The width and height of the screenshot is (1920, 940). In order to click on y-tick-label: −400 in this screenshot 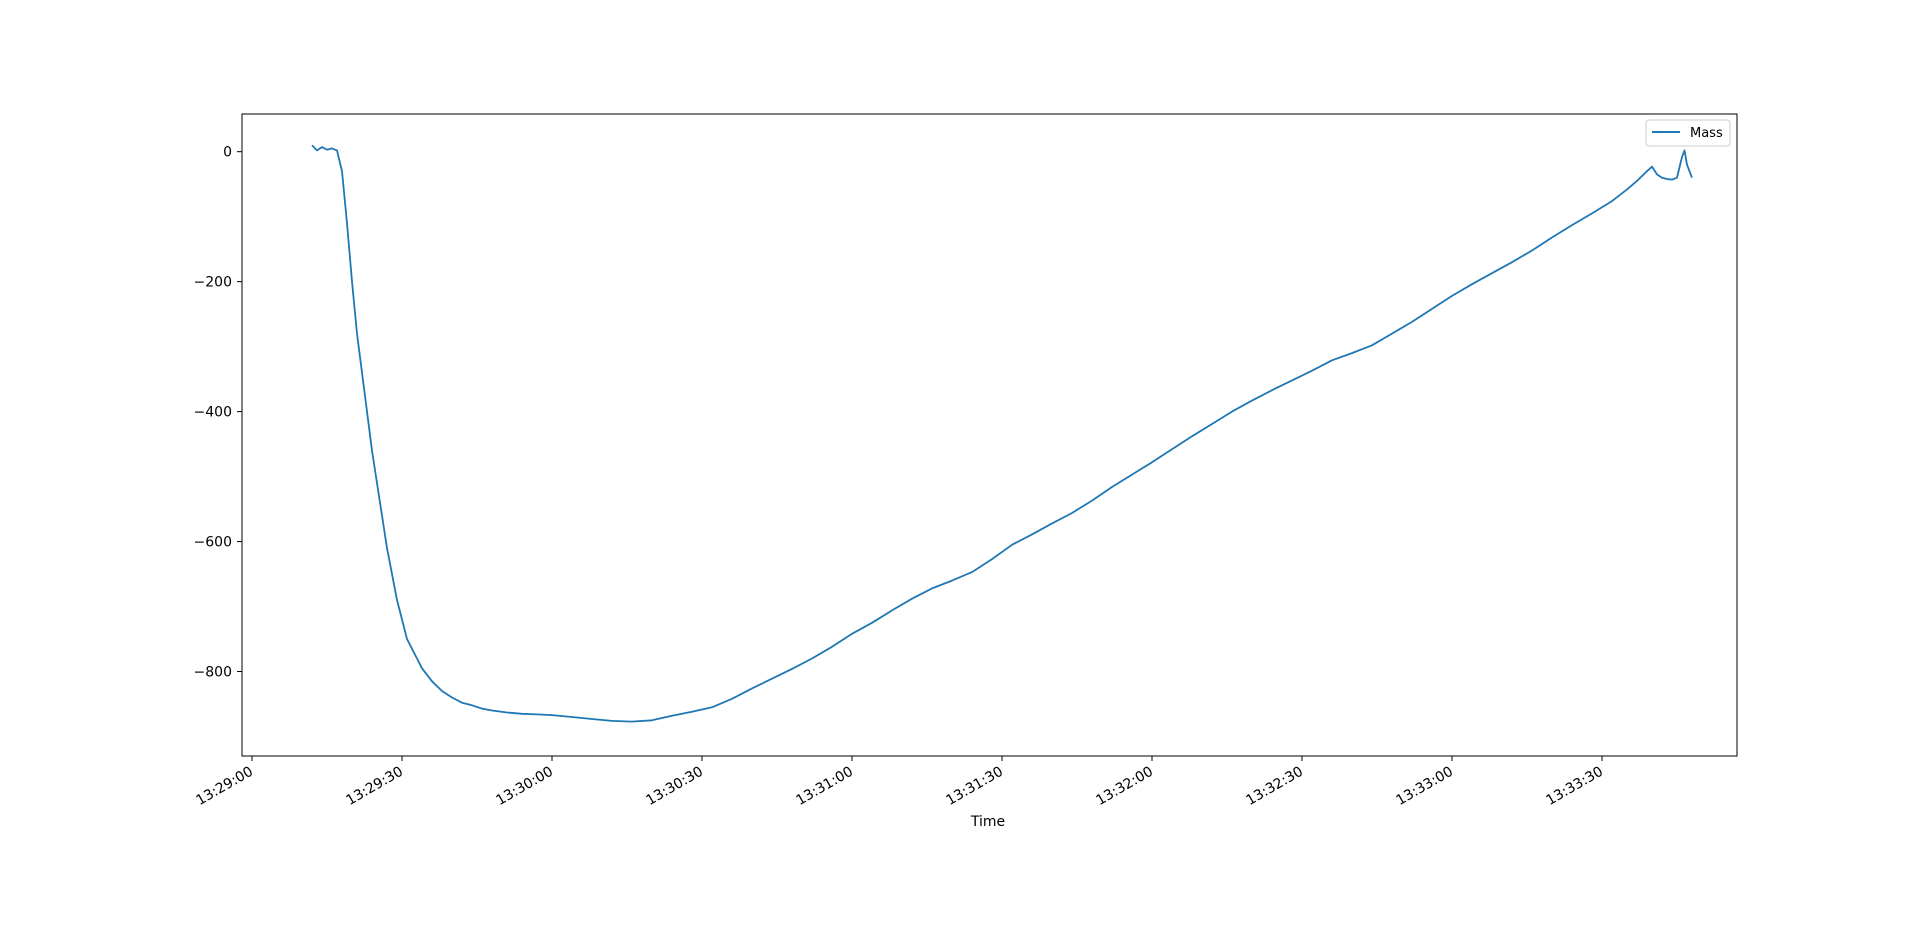, I will do `click(213, 413)`.